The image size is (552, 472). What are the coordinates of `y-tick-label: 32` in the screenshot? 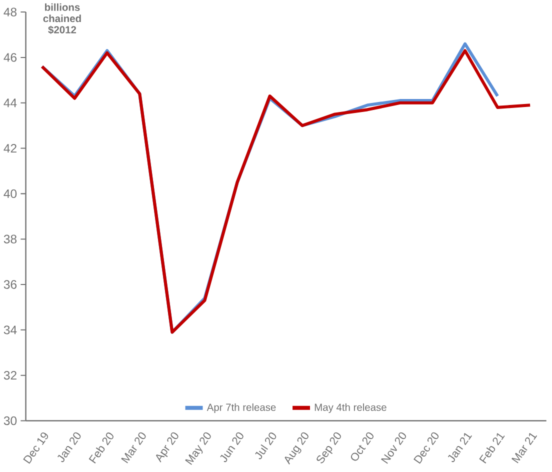 It's located at (10, 375).